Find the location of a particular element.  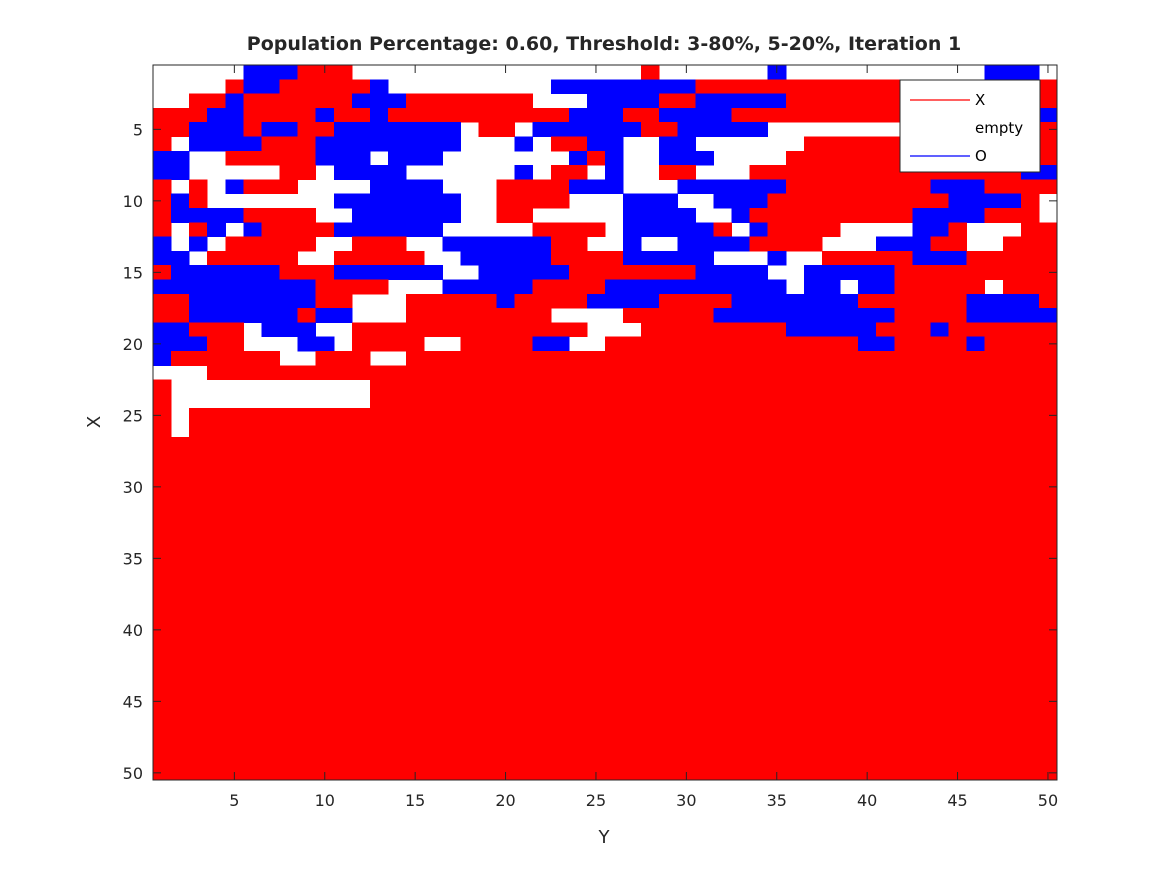

y-tick-label: 10 is located at coordinates (133, 201).